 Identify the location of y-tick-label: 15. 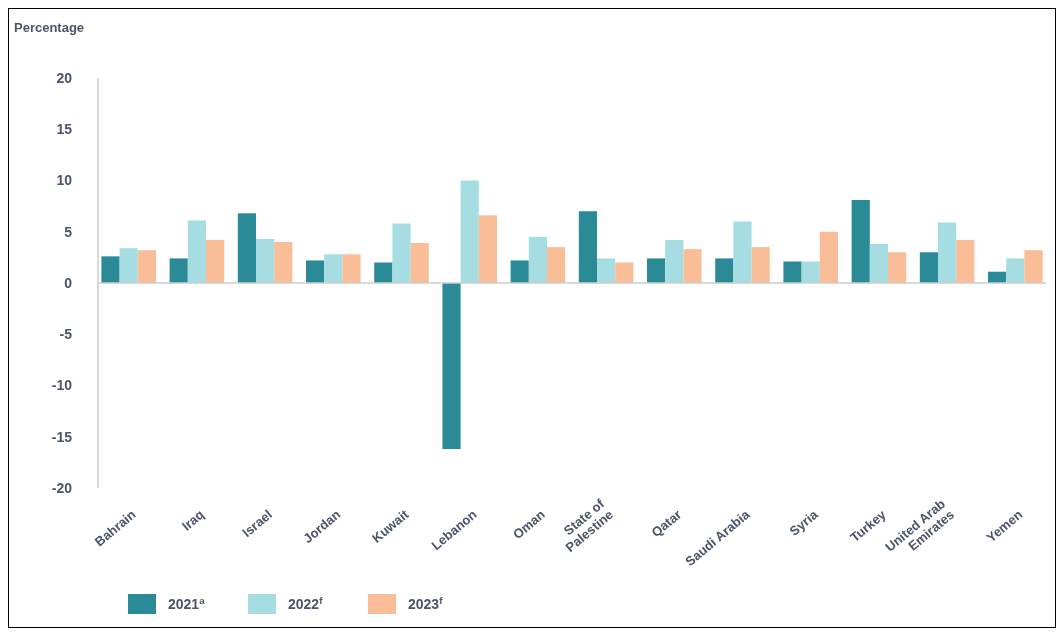
(64, 129).